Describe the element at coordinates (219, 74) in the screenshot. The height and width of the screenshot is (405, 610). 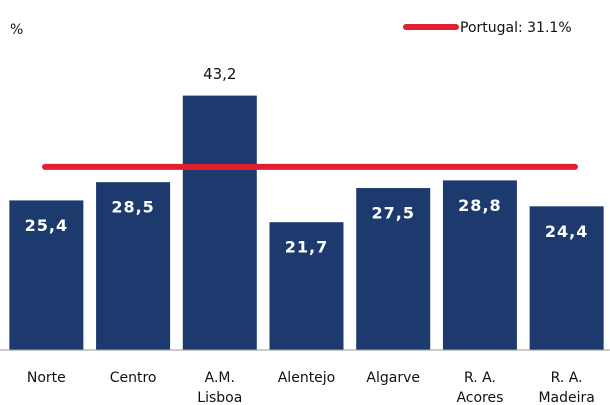
I see `data-label: 43,2` at that location.